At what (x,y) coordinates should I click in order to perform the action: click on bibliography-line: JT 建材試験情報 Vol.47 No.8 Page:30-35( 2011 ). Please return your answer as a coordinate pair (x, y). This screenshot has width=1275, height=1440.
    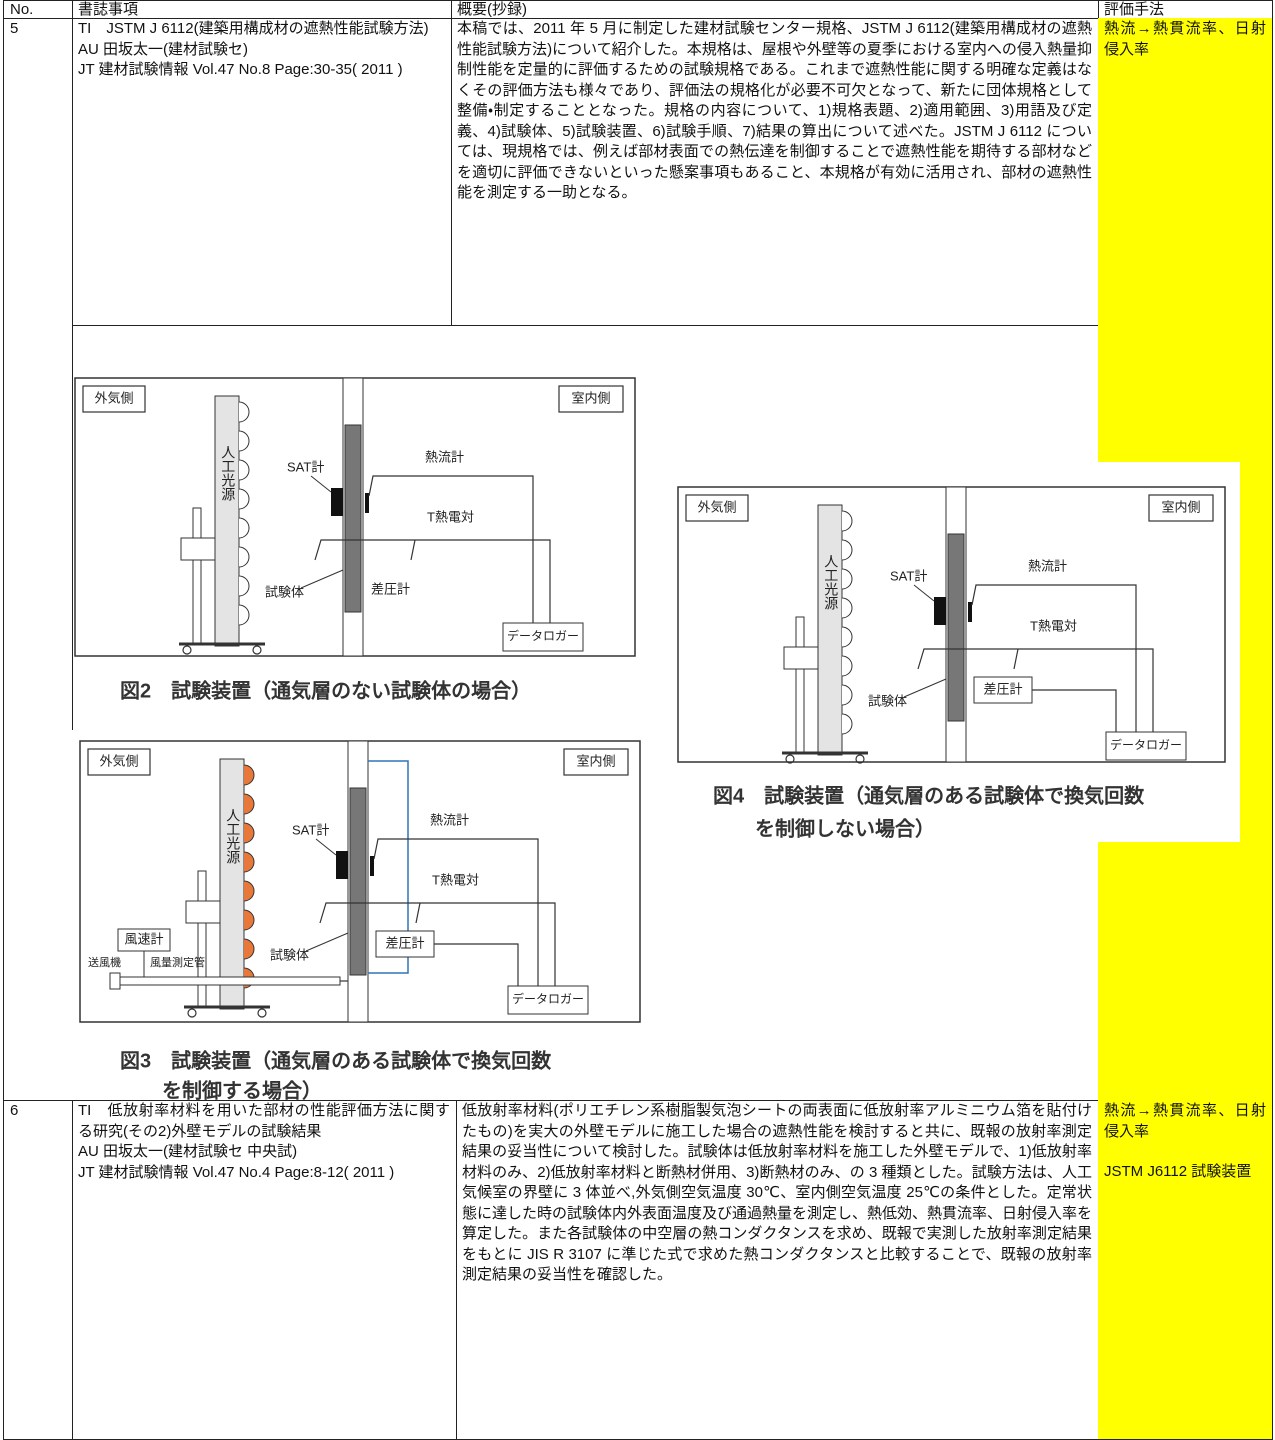
    Looking at the image, I should click on (240, 69).